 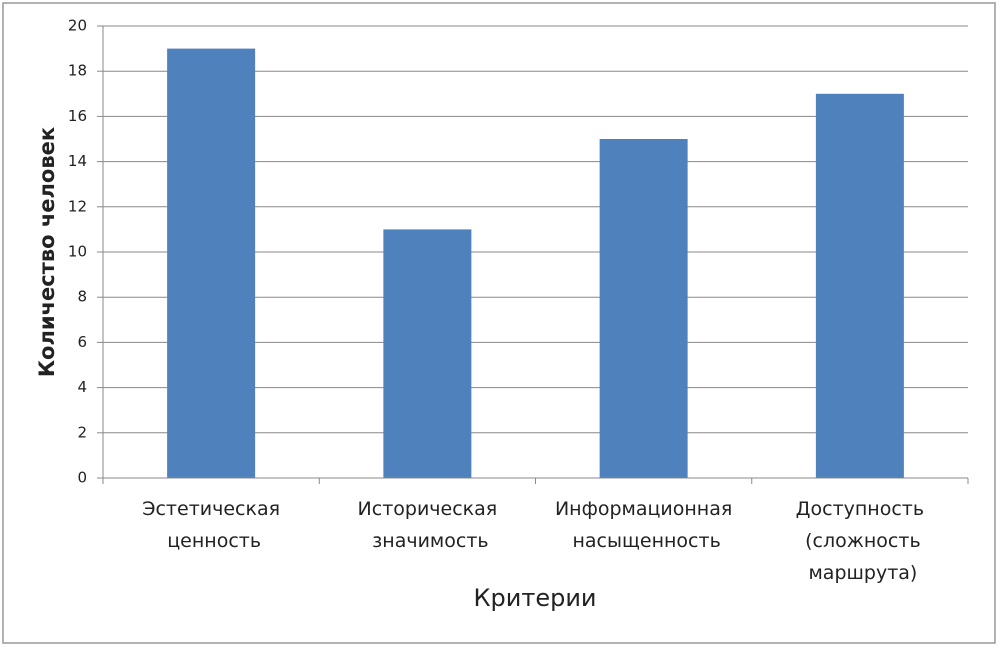 I want to click on x-tick-label: Историческая значимость, so click(x=428, y=525).